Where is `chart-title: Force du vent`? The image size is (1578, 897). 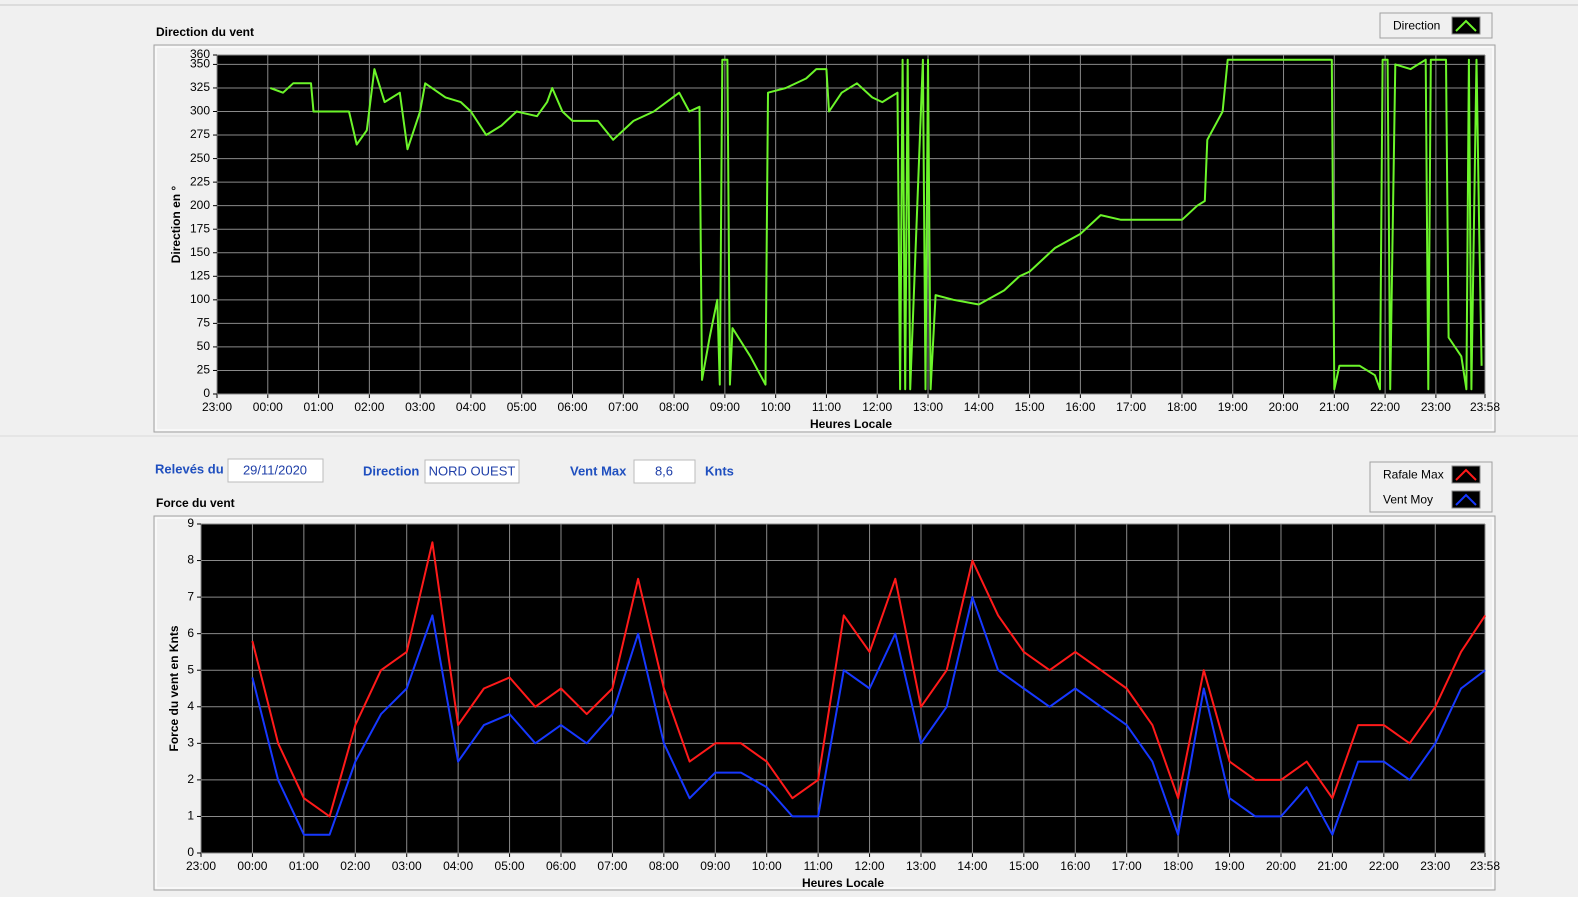 chart-title: Force du vent is located at coordinates (195, 503).